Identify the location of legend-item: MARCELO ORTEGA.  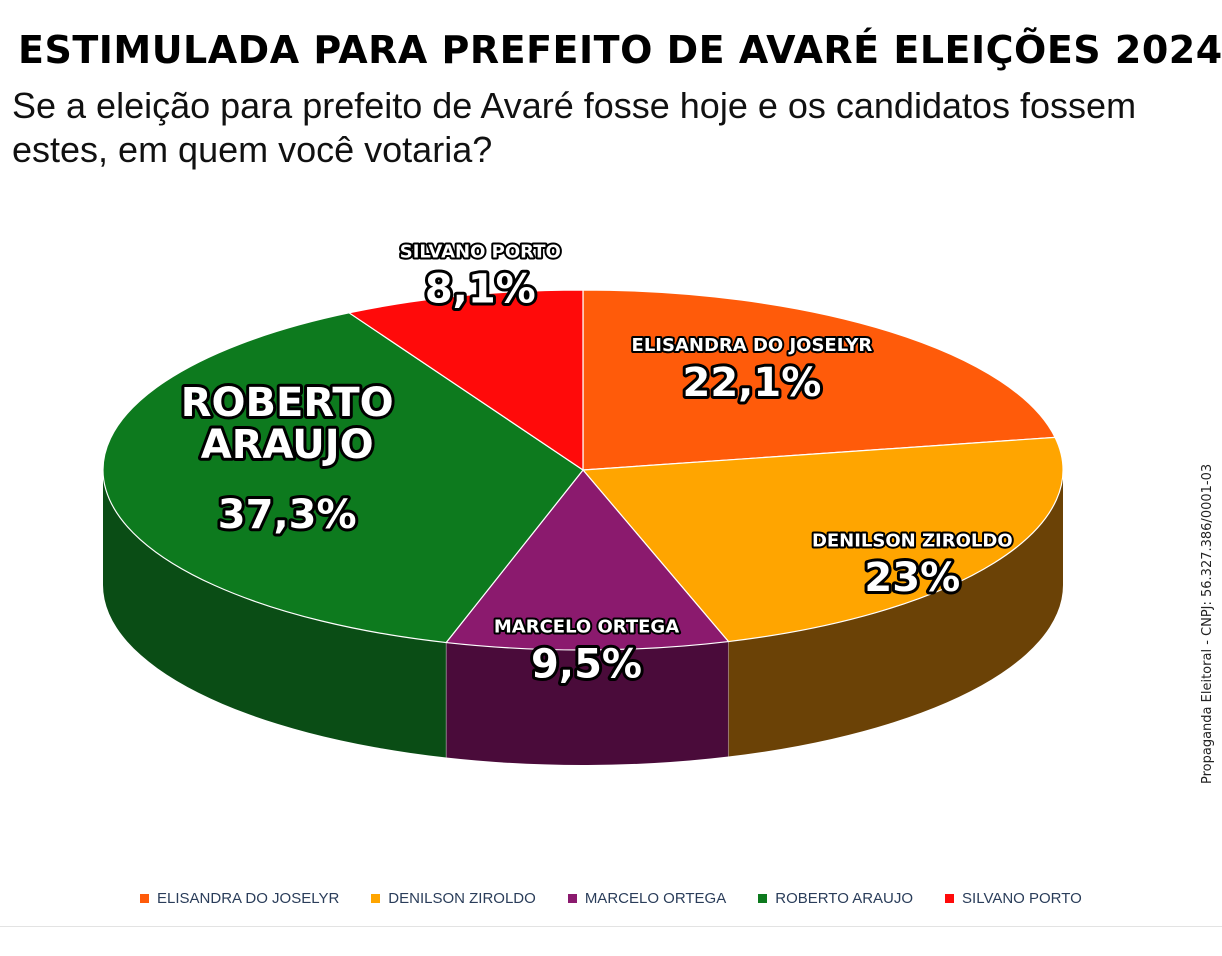
(647, 898).